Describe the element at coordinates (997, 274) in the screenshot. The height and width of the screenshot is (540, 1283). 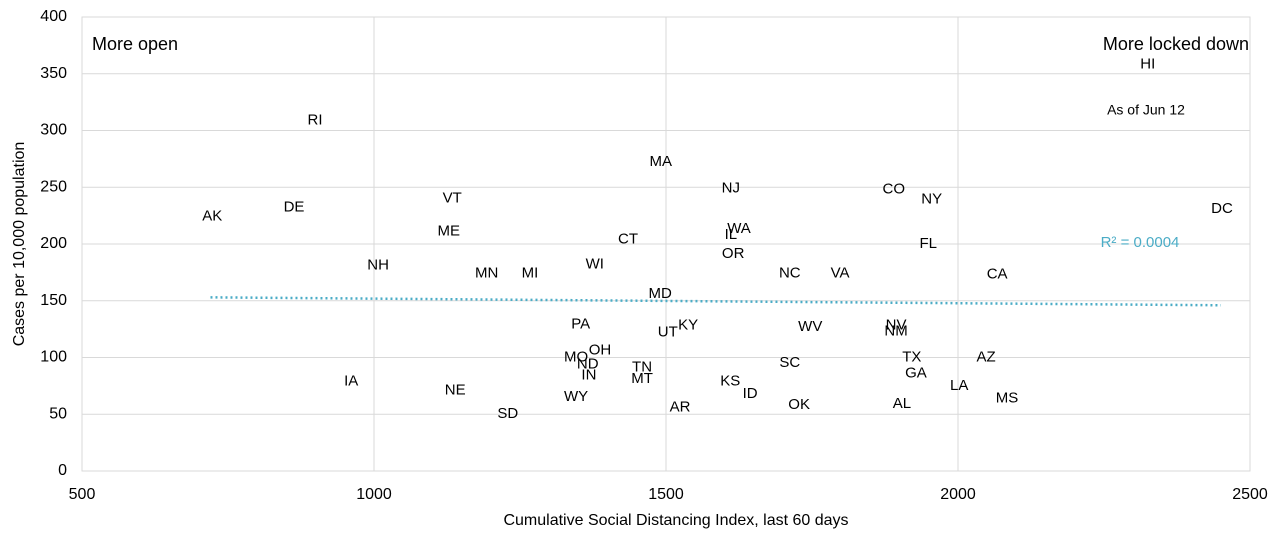
I see `state-point: CA` at that location.